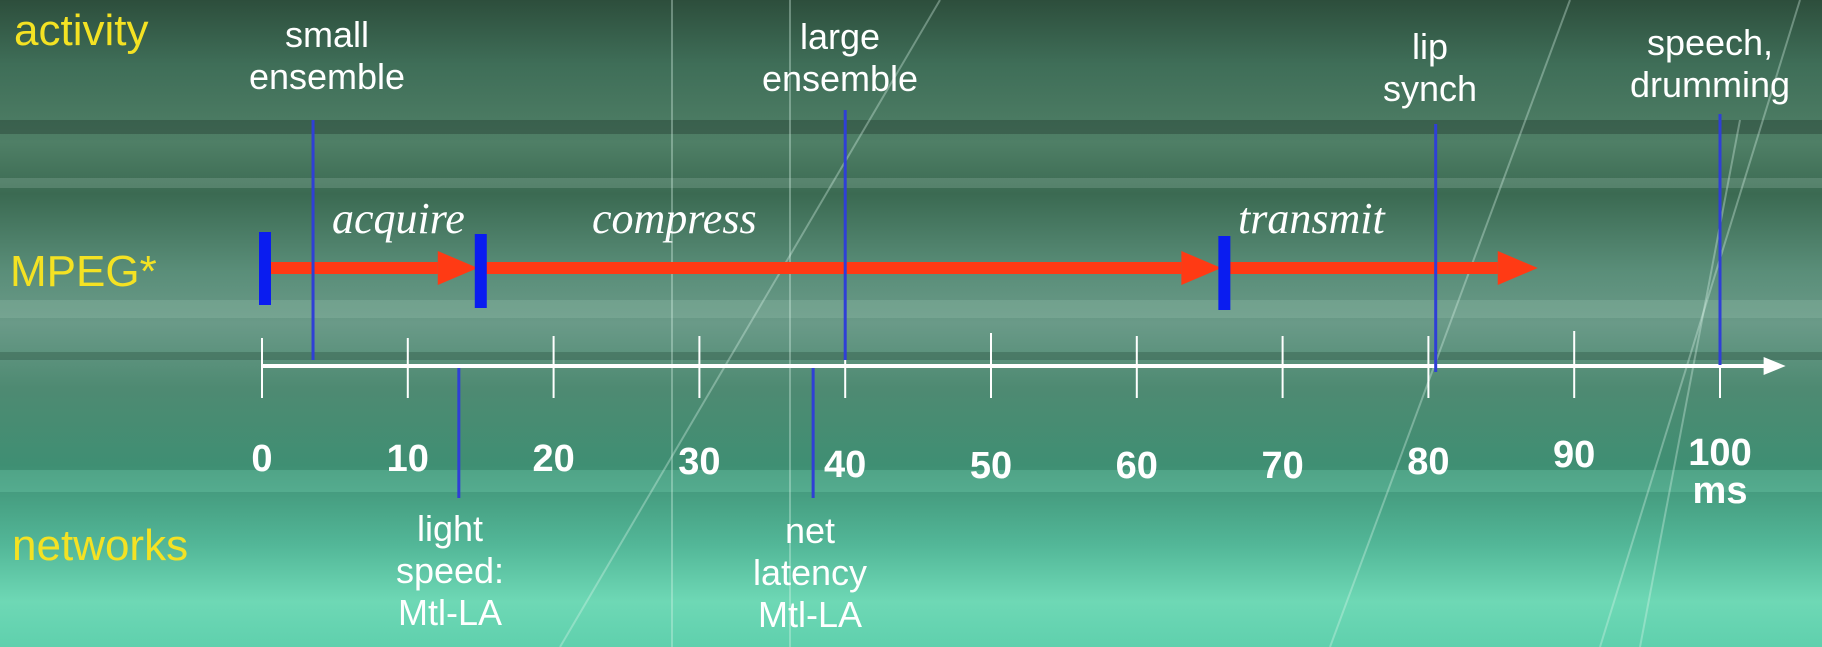  What do you see at coordinates (1430, 67) in the screenshot?
I see `activity-label: lip synch` at bounding box center [1430, 67].